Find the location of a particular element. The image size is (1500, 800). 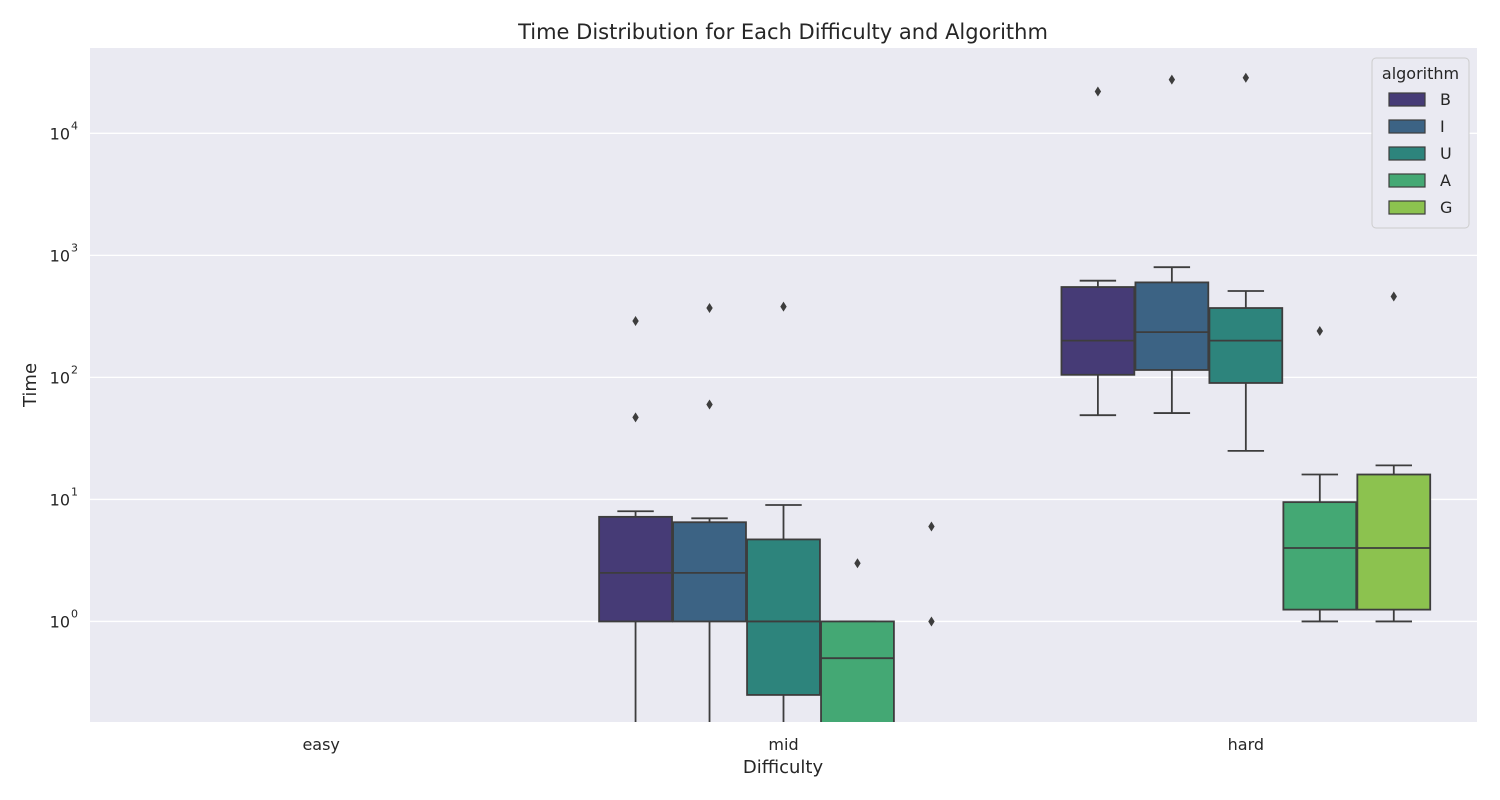

y-axis-label: Time is located at coordinates (30, 385).